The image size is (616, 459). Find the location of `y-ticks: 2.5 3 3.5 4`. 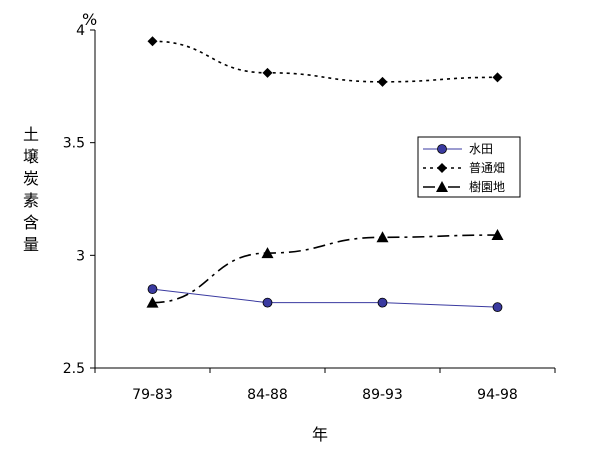

y-ticks: 2.5 3 3.5 4 is located at coordinates (79, 200).